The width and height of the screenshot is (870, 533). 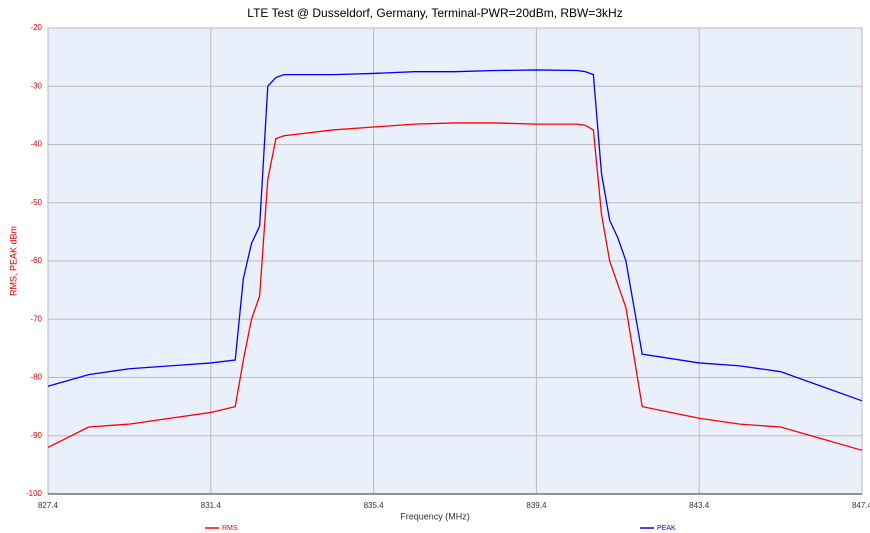 I want to click on y-axis-label: RMS, PEAK dBm, so click(x=13, y=261).